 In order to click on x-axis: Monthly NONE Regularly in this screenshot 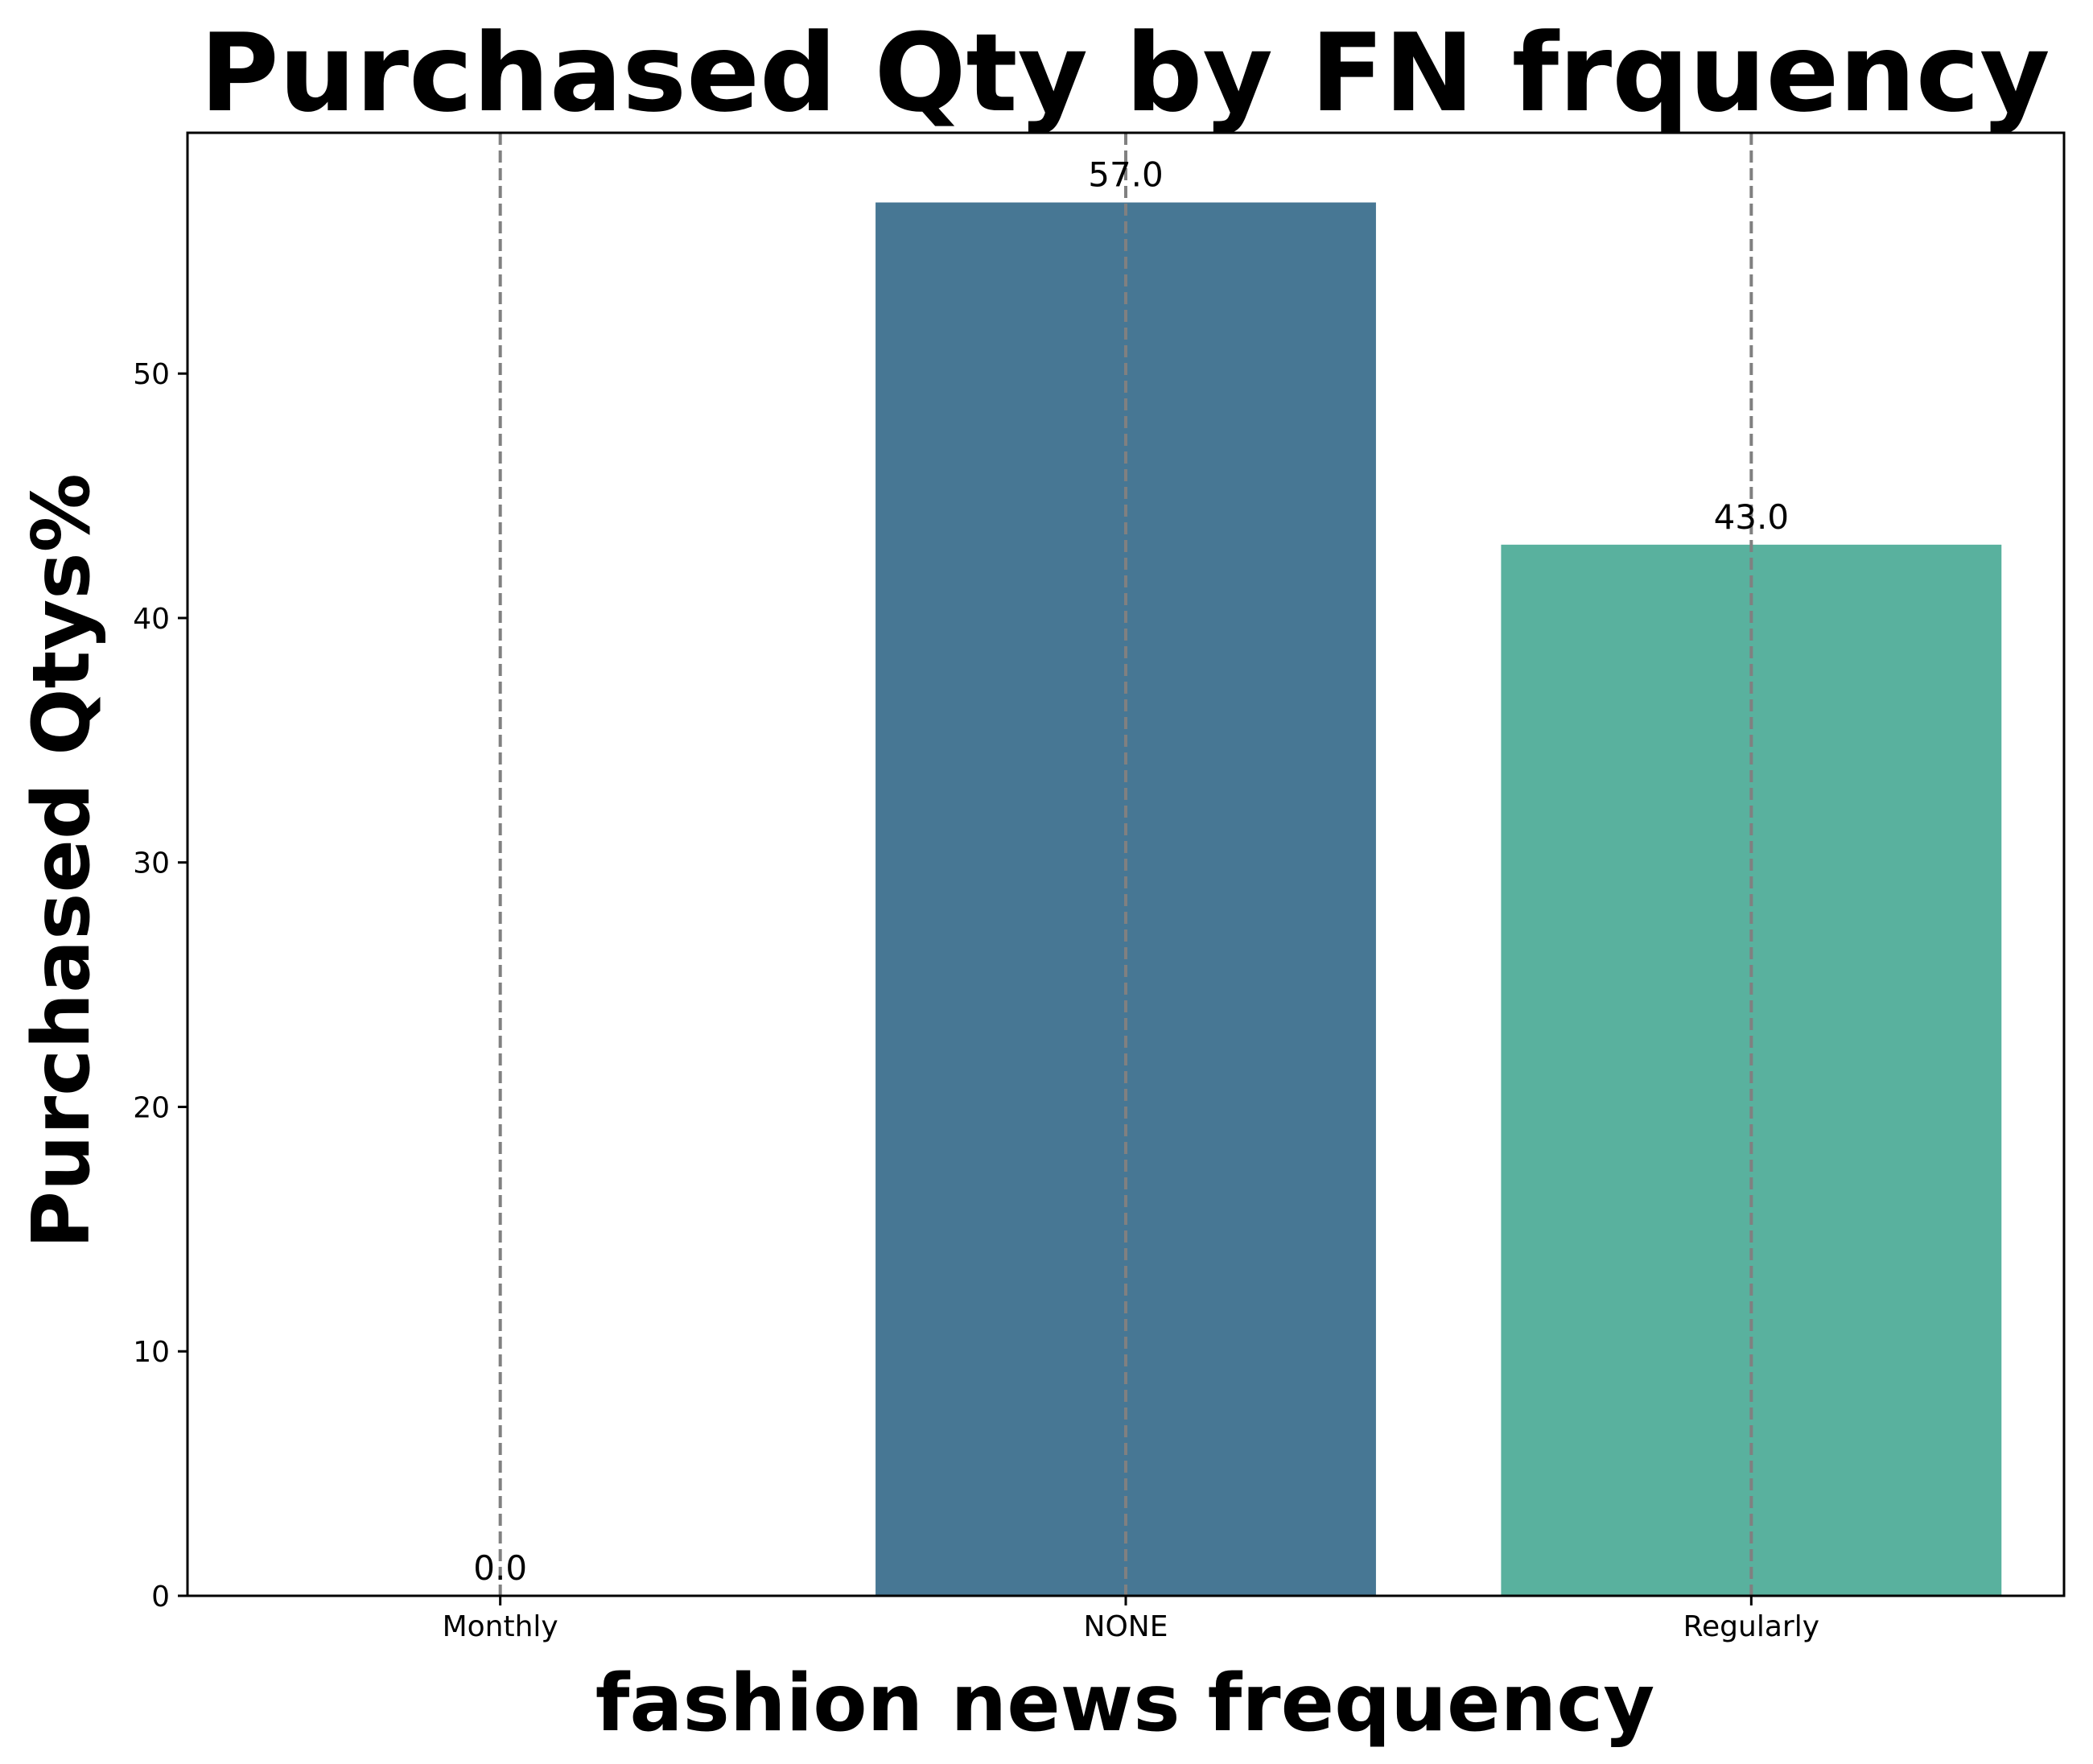, I will do `click(1131, 1619)`.